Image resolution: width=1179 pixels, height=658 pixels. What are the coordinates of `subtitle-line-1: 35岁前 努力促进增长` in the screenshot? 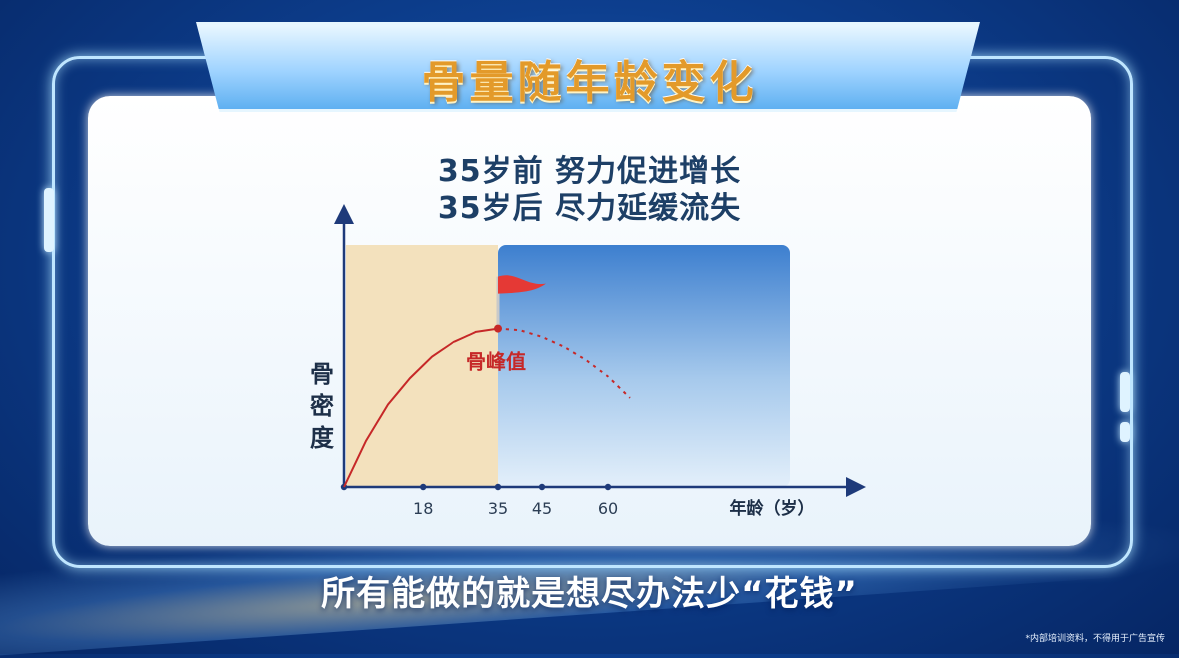 It's located at (589, 171).